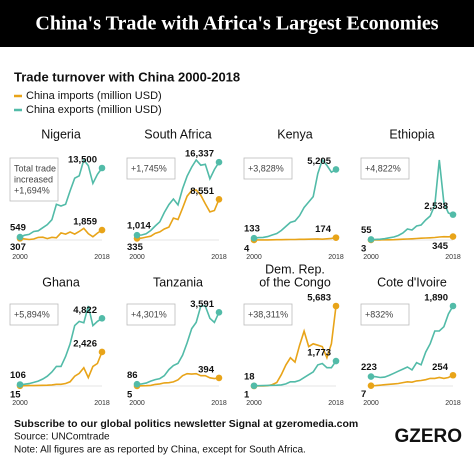 The image size is (474, 462). What do you see at coordinates (249, 376) in the screenshot?
I see `value-label: 18` at bounding box center [249, 376].